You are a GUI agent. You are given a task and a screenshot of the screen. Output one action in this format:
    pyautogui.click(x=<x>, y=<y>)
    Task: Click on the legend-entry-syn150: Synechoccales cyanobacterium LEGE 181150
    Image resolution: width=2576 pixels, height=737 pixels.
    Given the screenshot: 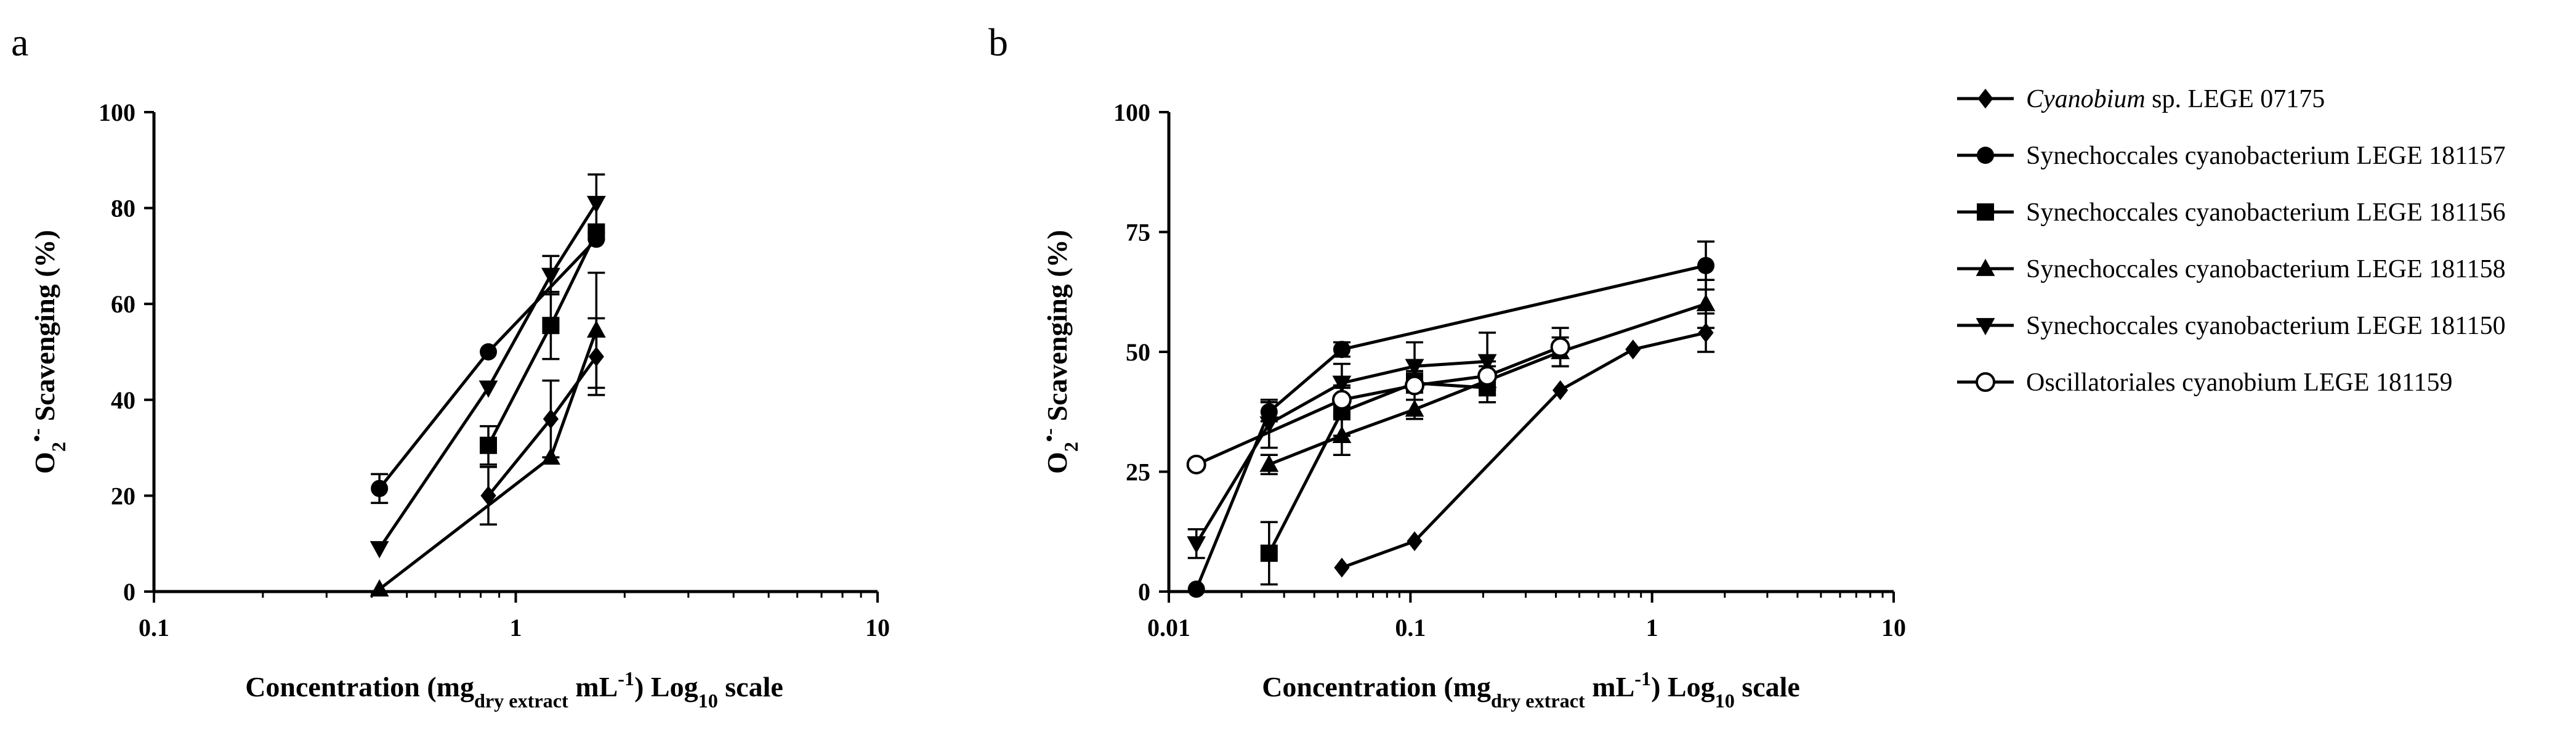 What is the action you would take?
    pyautogui.click(x=2231, y=326)
    